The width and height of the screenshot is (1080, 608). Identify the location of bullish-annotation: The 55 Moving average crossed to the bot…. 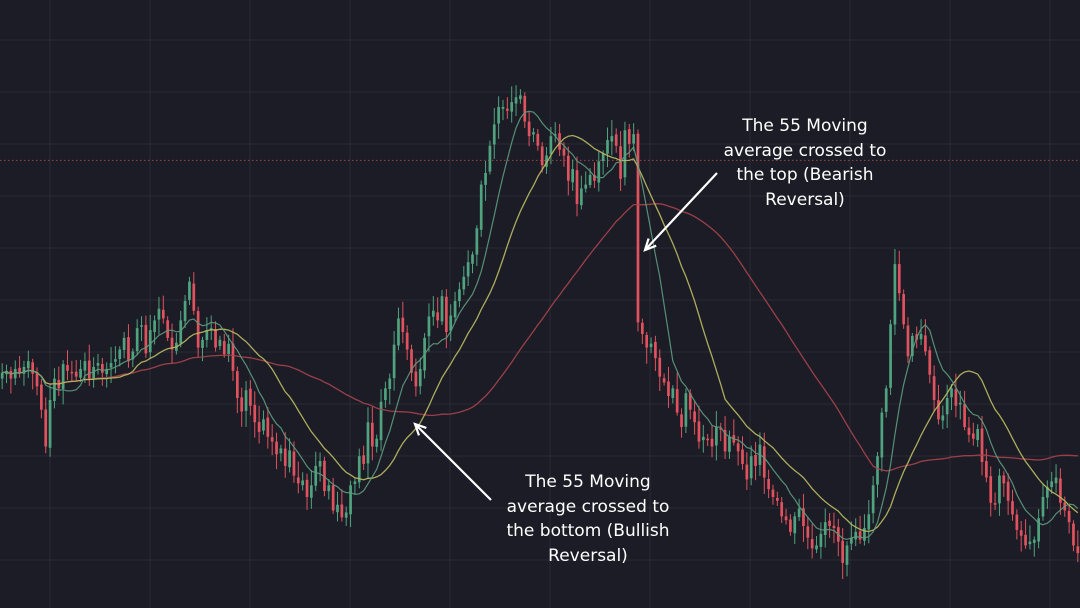
(588, 519).